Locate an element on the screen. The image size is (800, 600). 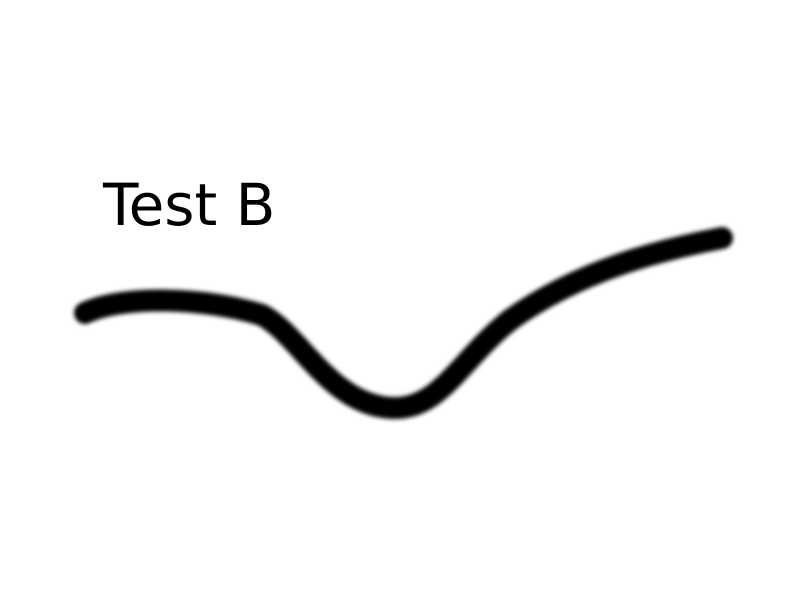
test-label: Test B is located at coordinates (189, 205).